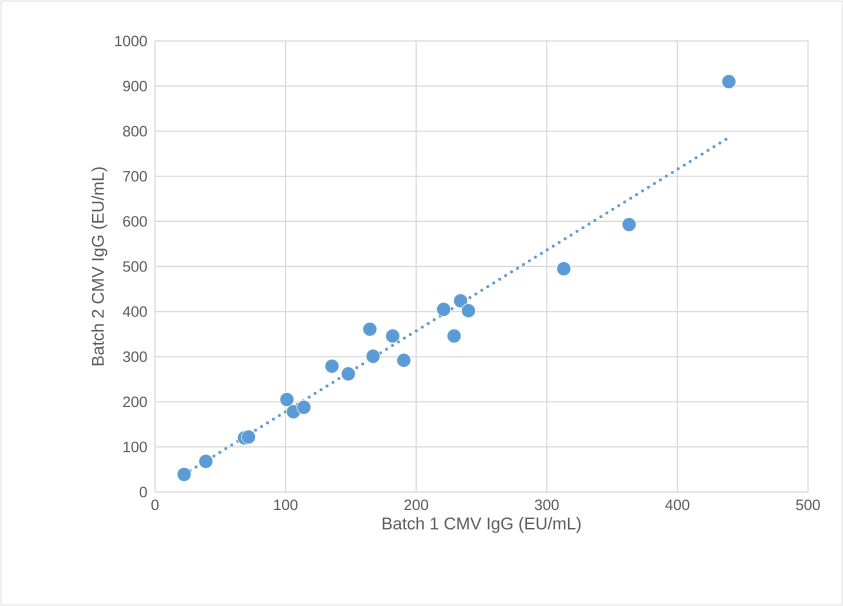  Describe the element at coordinates (416, 505) in the screenshot. I see `x-tick-label: 200` at that location.